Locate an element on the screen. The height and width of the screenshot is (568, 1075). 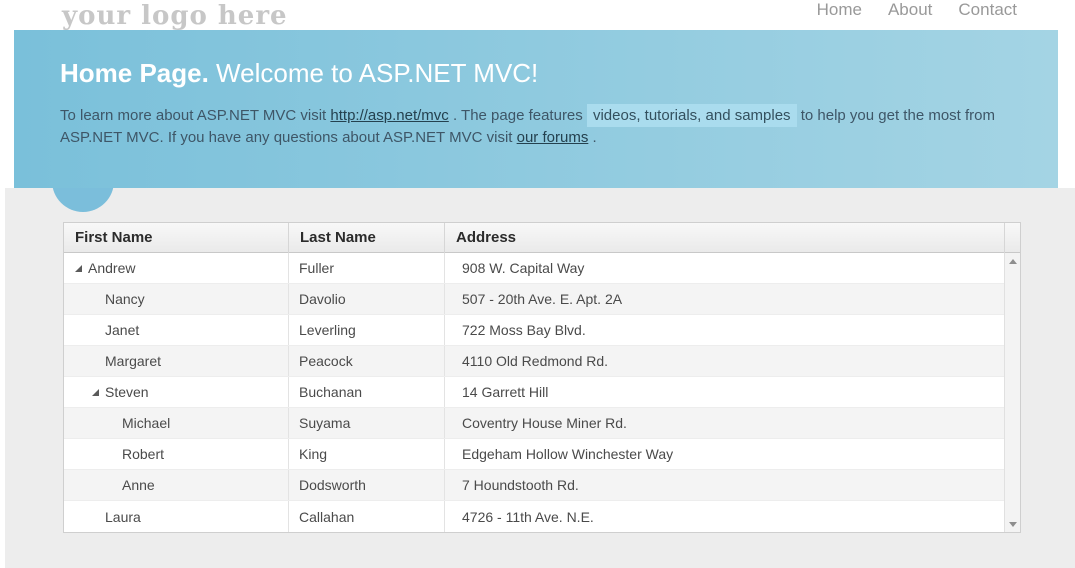
column-header-first-name: First Name is located at coordinates (114, 237).